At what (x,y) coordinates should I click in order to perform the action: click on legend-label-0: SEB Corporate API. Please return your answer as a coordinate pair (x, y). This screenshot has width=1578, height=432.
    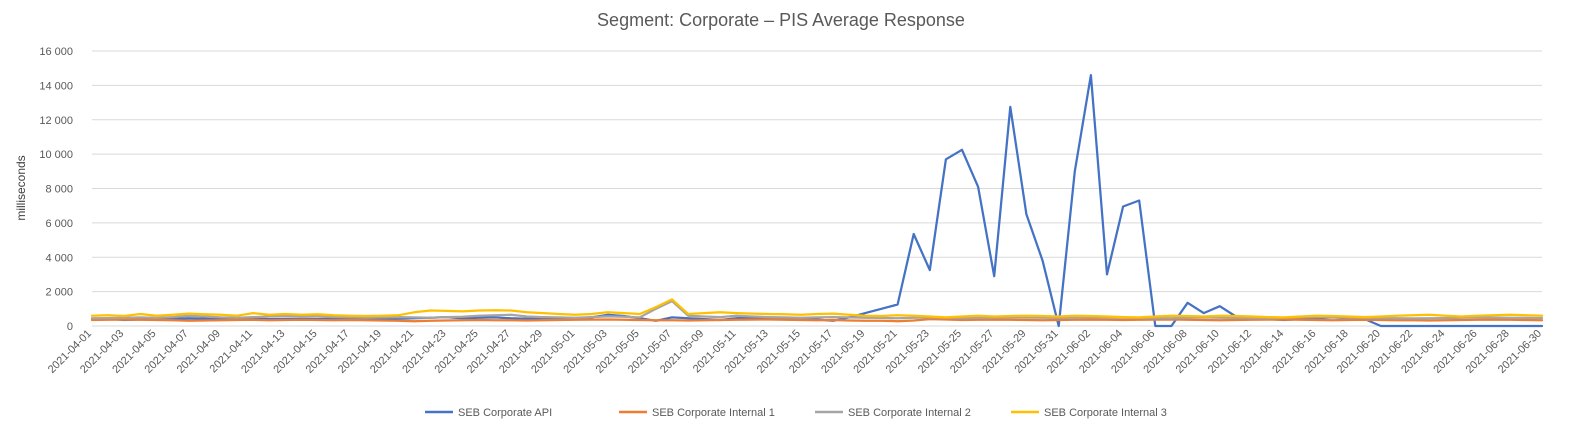
    Looking at the image, I should click on (505, 413).